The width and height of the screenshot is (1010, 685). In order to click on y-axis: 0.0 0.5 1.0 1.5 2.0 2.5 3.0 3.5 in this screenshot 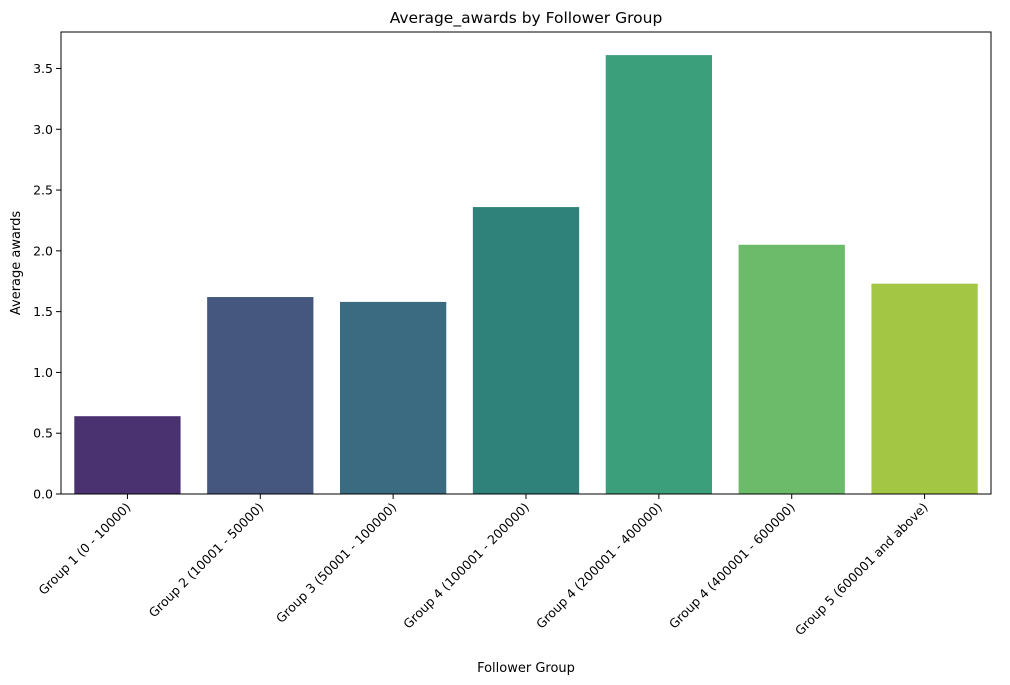, I will do `click(47, 281)`.